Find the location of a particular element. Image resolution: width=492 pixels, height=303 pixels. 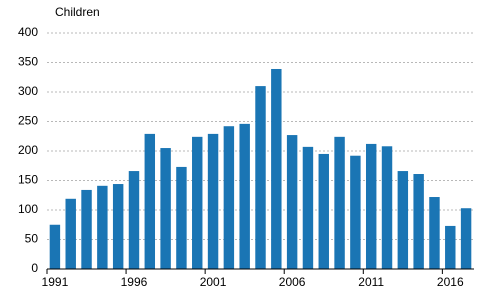

y-tick-label: 50 is located at coordinates (32, 239).